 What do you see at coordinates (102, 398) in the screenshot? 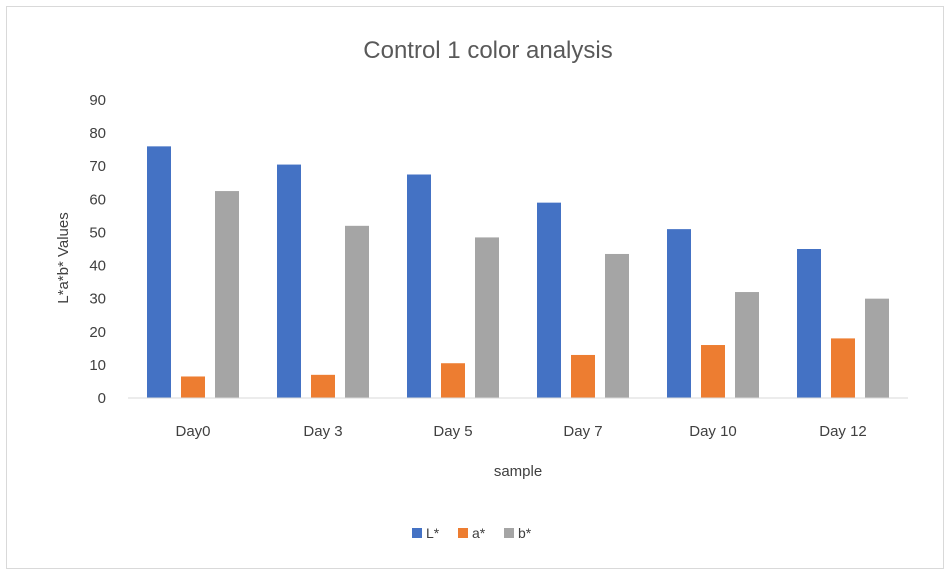
I see `y-tick-label: 0` at bounding box center [102, 398].